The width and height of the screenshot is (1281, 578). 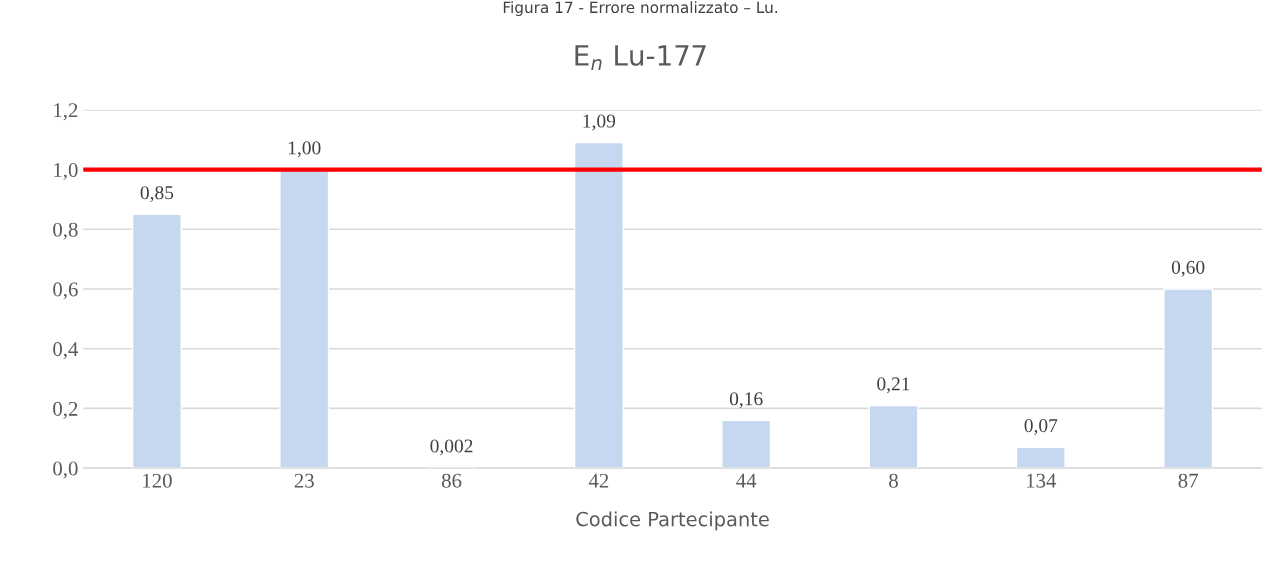 What do you see at coordinates (1041, 427) in the screenshot?
I see `data-label: 0,07` at bounding box center [1041, 427].